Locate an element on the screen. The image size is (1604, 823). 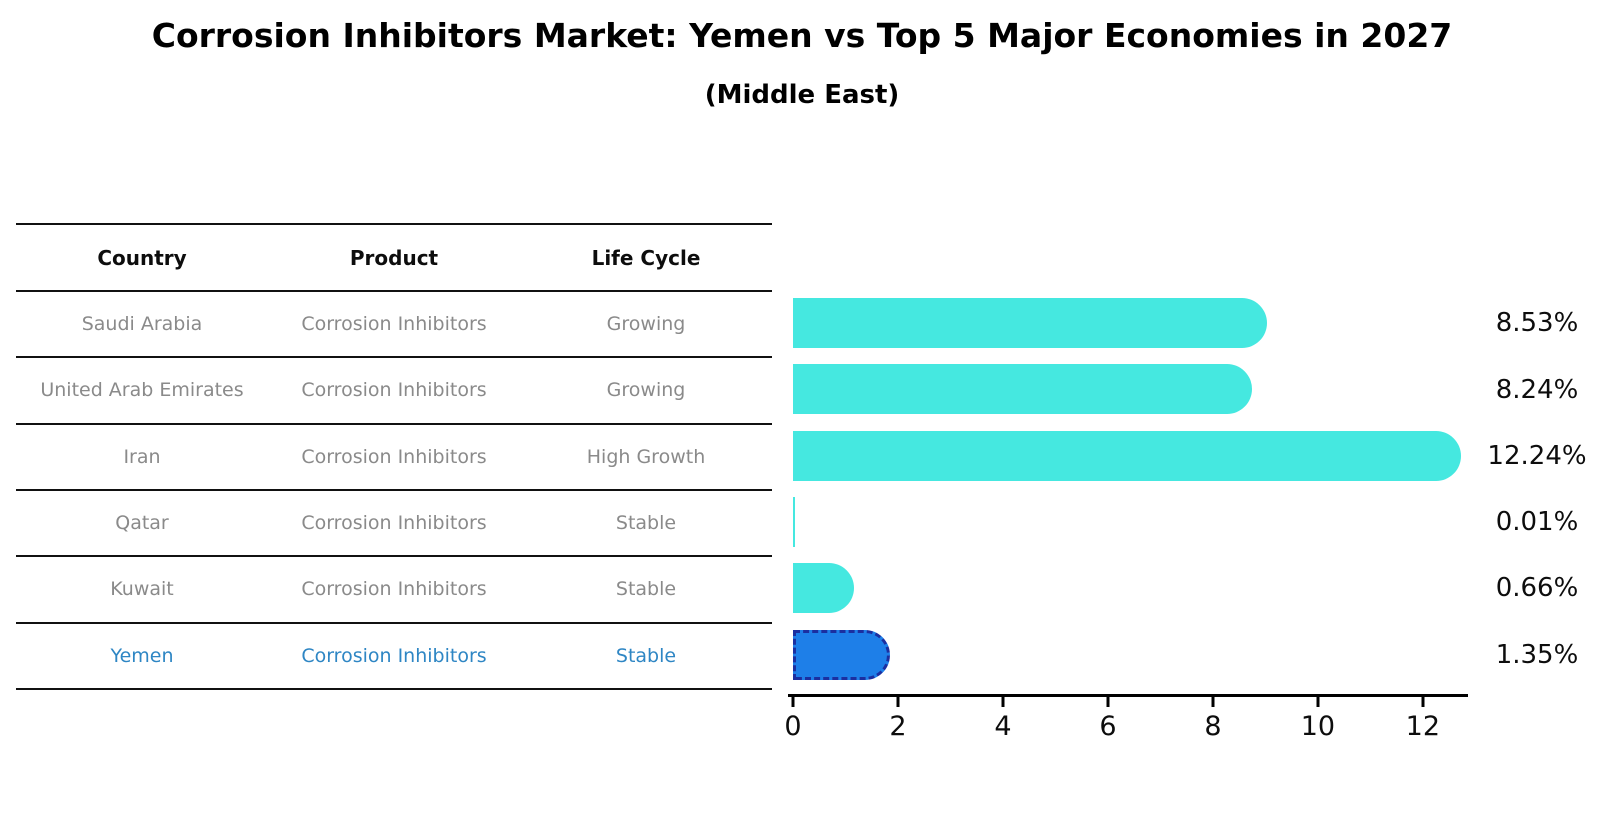
cell-country: United Arab Emirates is located at coordinates (142, 390).